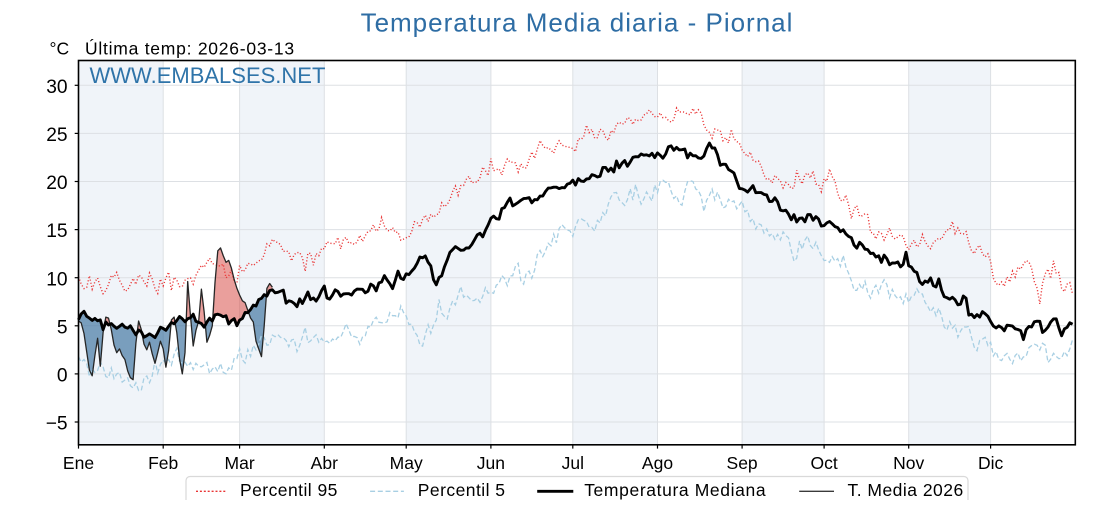 This screenshot has width=1120, height=505. What do you see at coordinates (240, 463) in the screenshot?
I see `svg-text: Mar` at bounding box center [240, 463].